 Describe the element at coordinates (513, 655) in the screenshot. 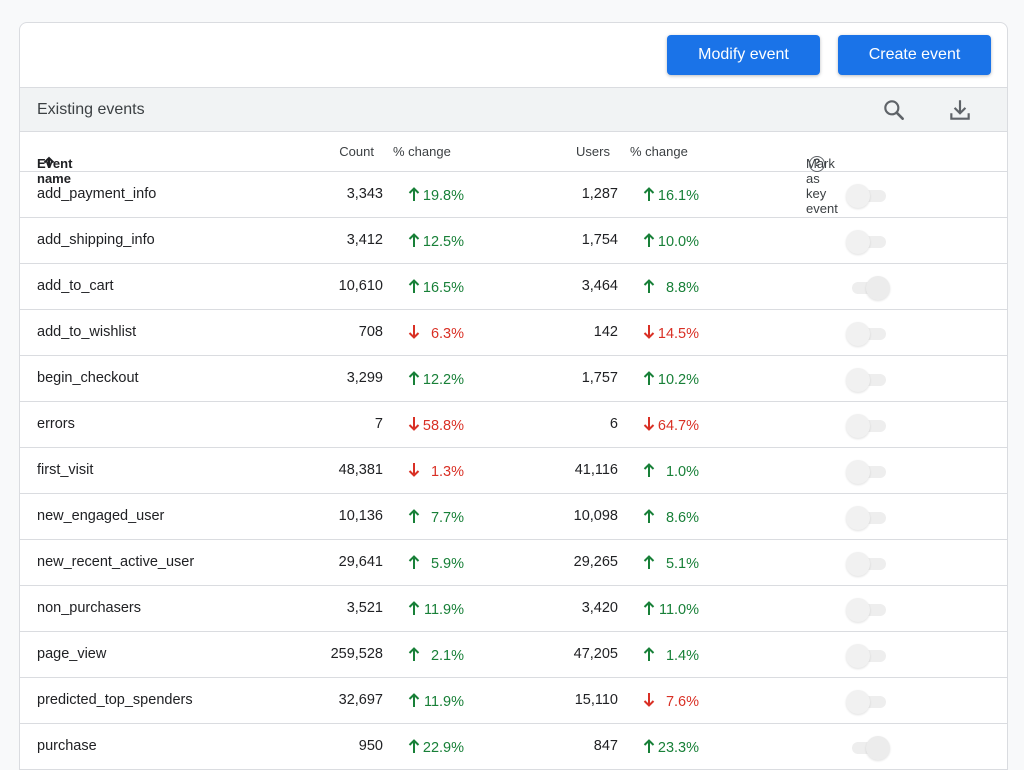

I see `table-row: page_view 259,528 2.1% 47,205 1.4%` at that location.